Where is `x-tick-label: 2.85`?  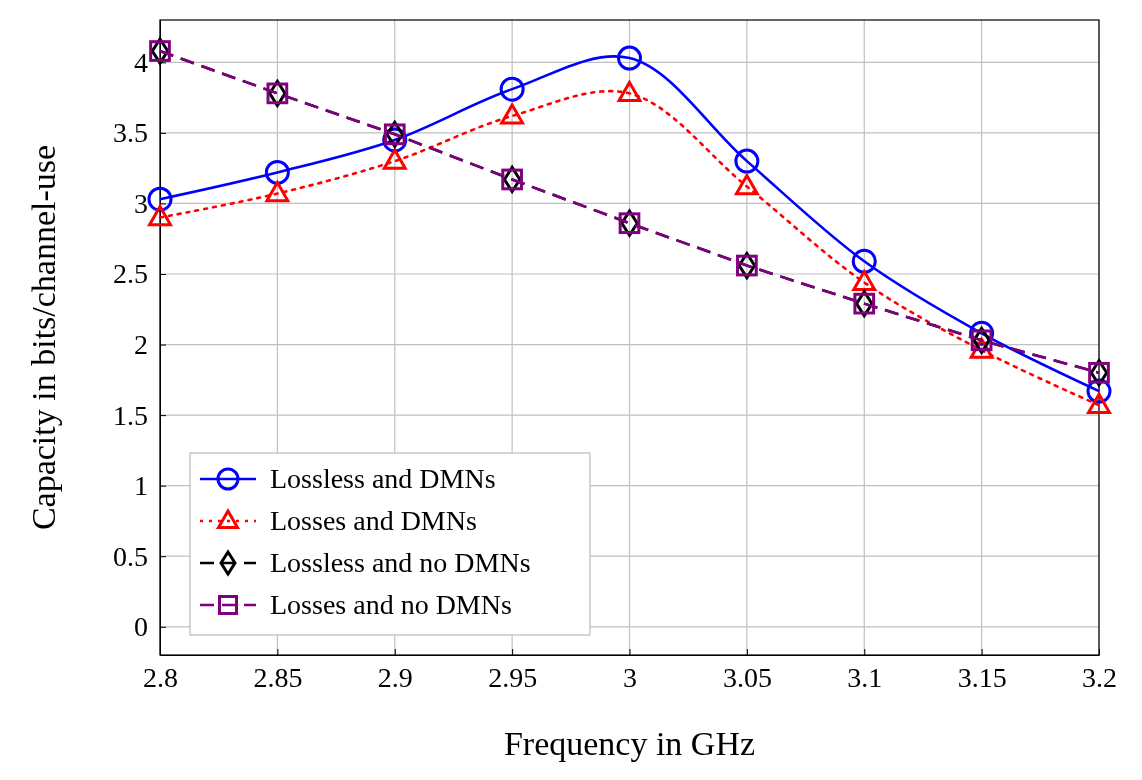
x-tick-label: 2.85 is located at coordinates (278, 677).